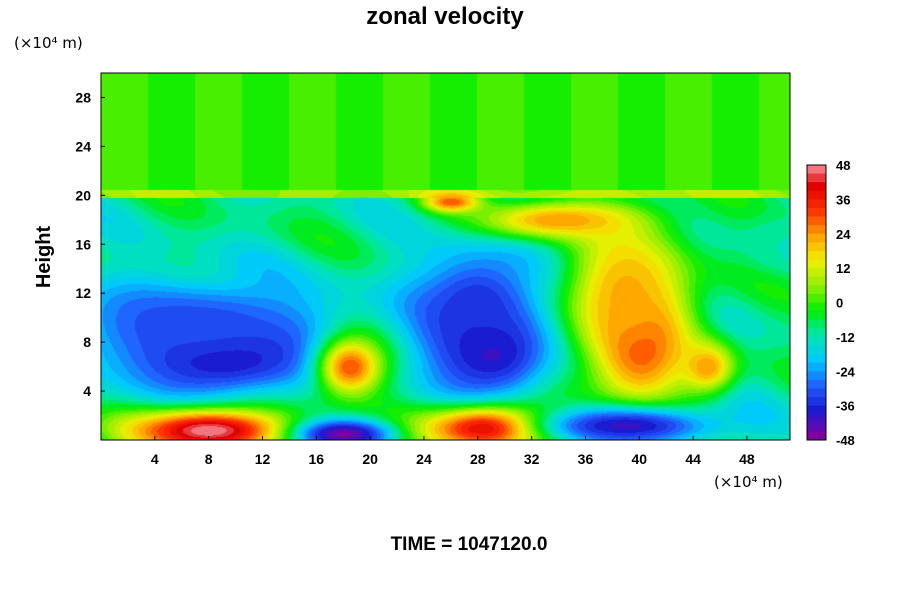 The image size is (900, 600). What do you see at coordinates (532, 459) in the screenshot?
I see `x-tick-label: 32` at bounding box center [532, 459].